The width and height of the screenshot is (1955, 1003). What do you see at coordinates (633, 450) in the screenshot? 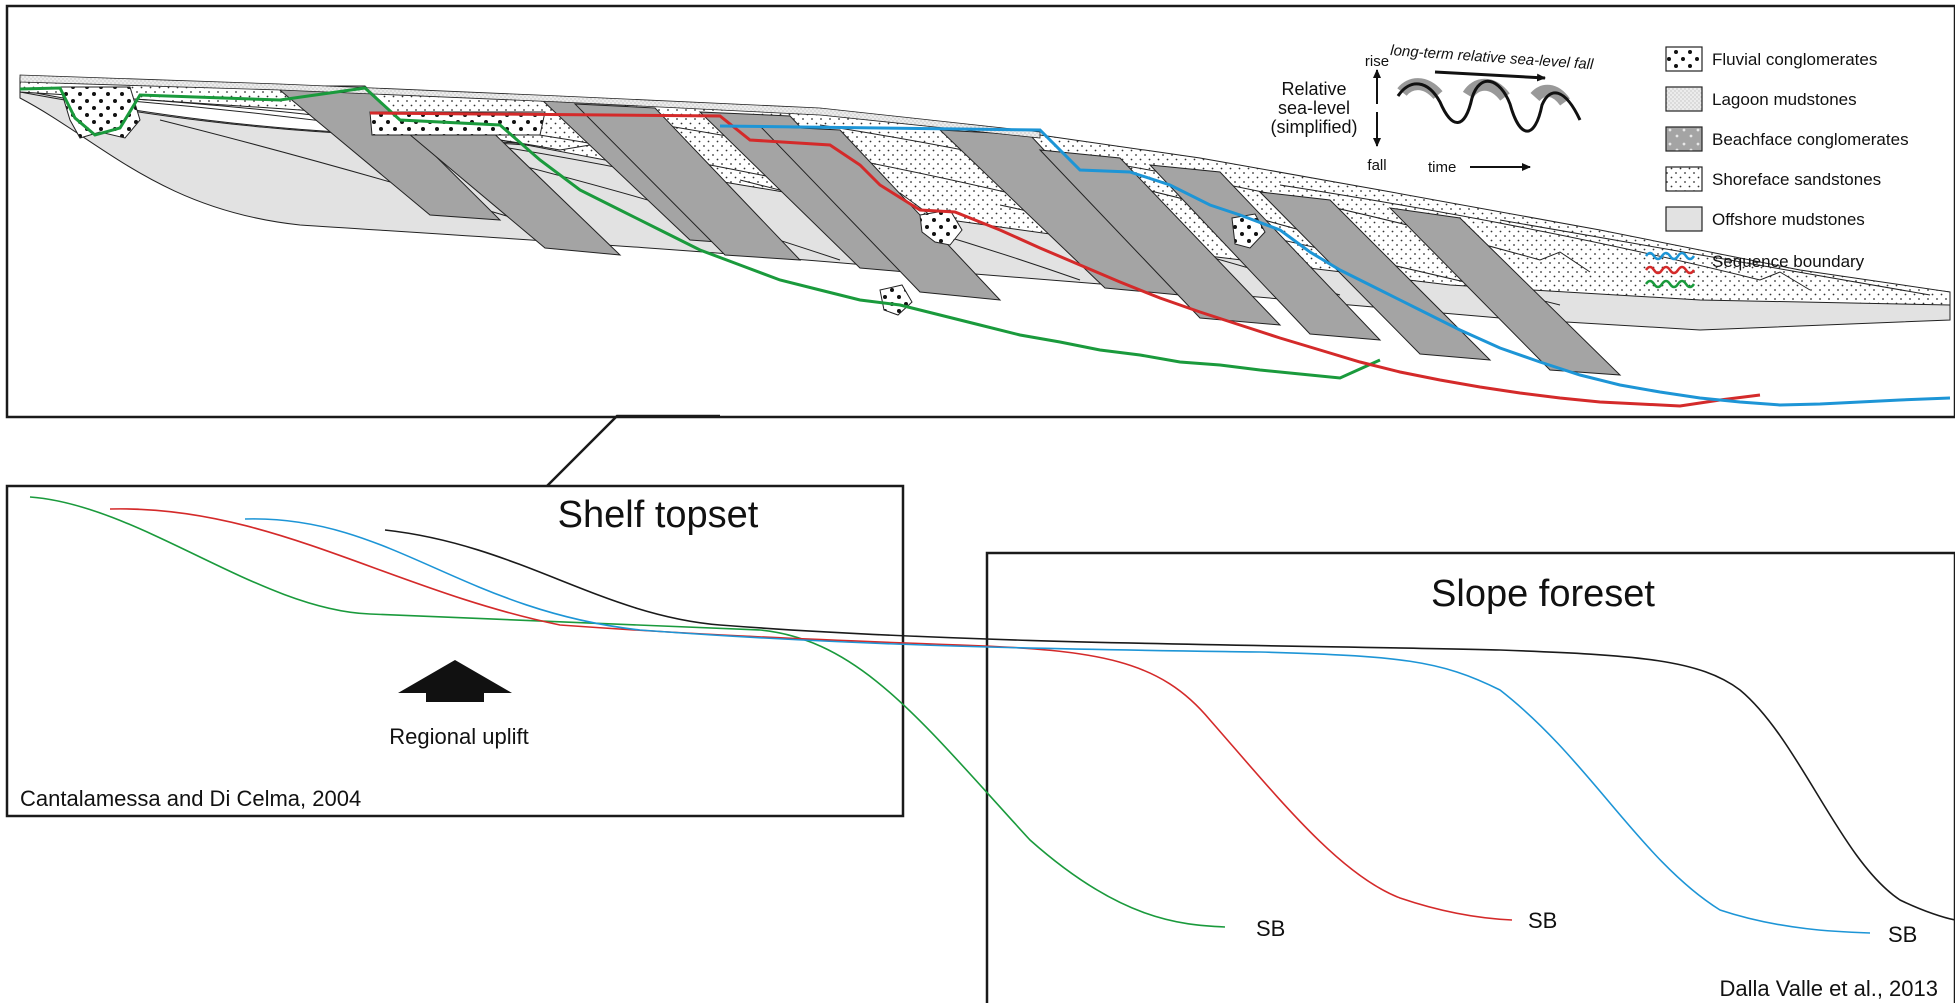
I see `callout-connector` at bounding box center [633, 450].